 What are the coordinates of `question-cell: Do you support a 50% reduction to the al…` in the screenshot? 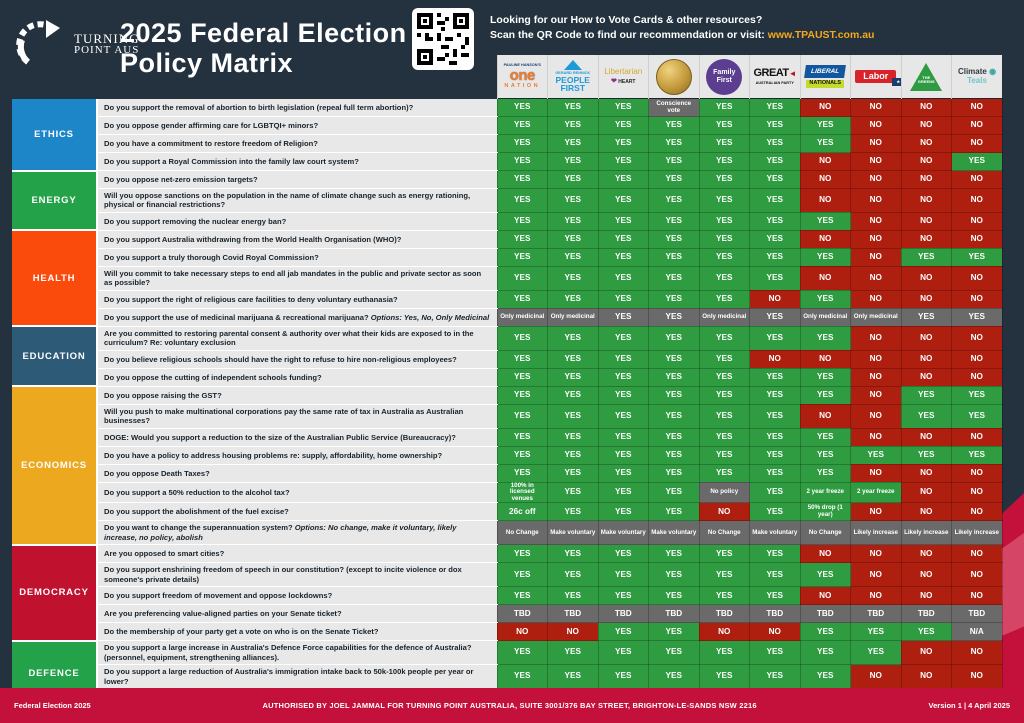 It's located at (297, 493).